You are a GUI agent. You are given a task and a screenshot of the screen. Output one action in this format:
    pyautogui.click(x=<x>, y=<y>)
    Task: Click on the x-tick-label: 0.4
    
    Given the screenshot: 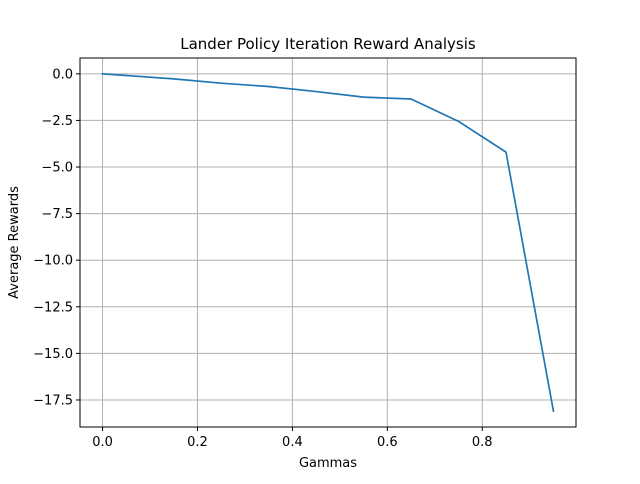 What is the action you would take?
    pyautogui.click(x=292, y=442)
    